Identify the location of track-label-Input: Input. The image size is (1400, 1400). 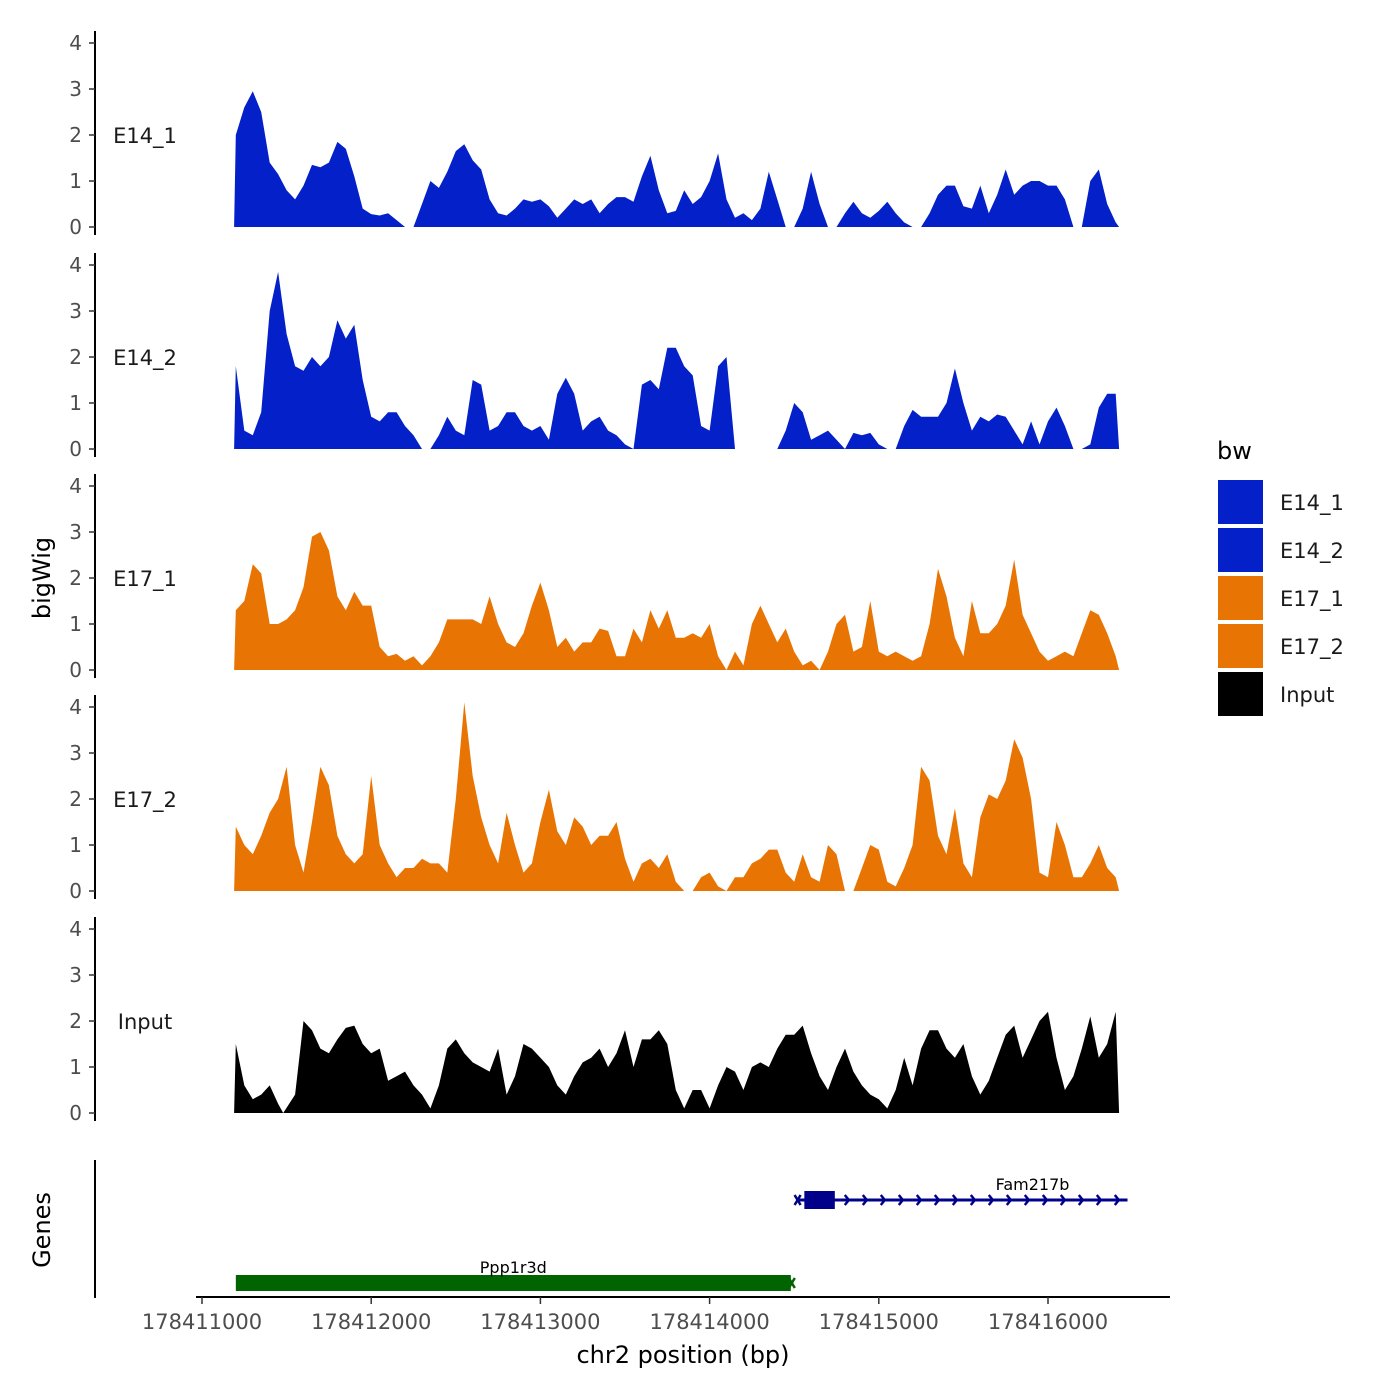
(145, 1022).